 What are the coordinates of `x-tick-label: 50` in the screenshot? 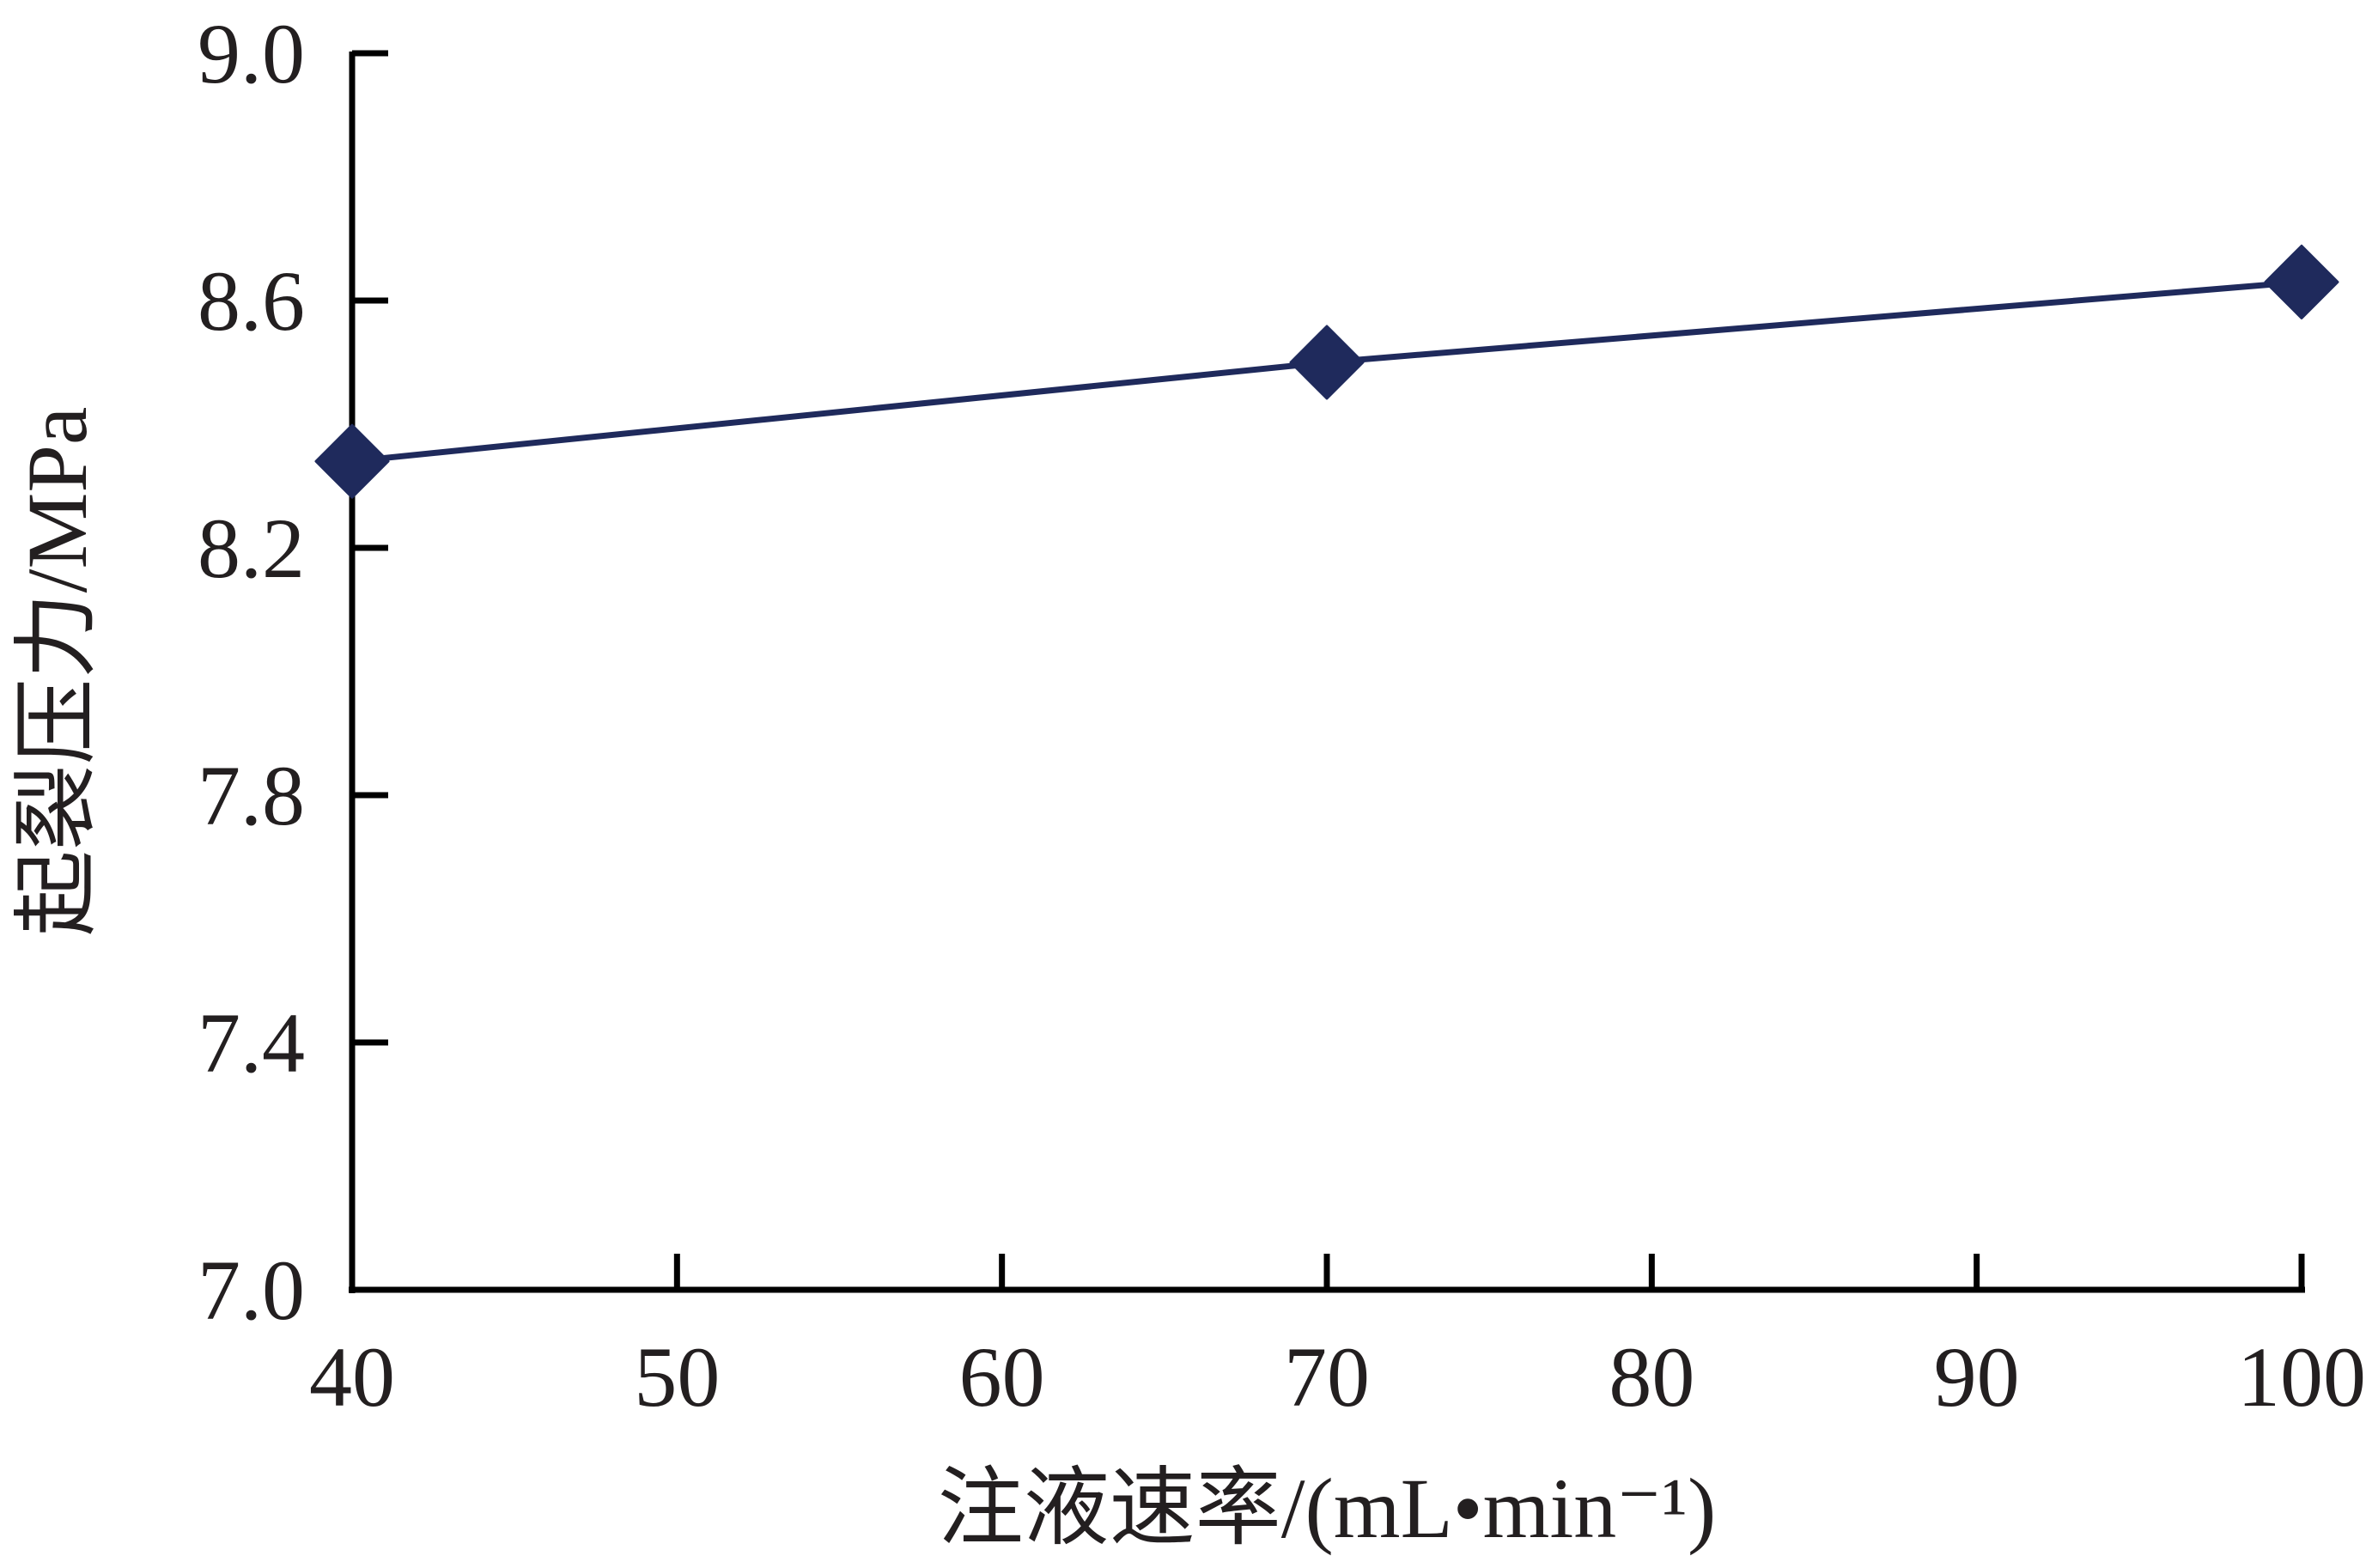 It's located at (677, 1377).